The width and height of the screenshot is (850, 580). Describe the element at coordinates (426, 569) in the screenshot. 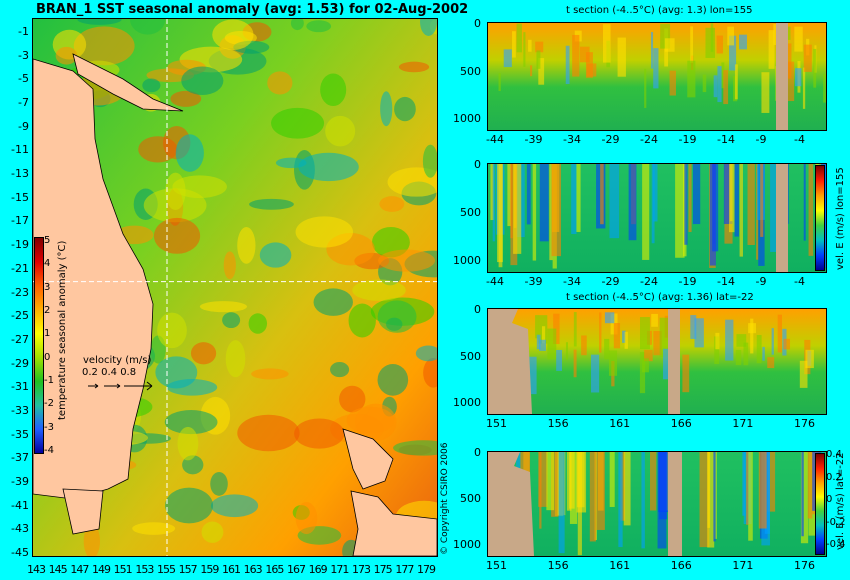

I see `map-x-tick: 179` at that location.